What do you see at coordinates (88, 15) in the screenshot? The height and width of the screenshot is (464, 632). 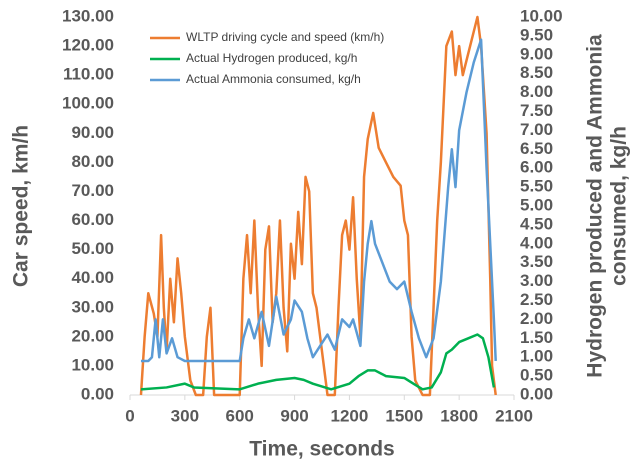 I see `y-tick-label: 130.00` at bounding box center [88, 15].